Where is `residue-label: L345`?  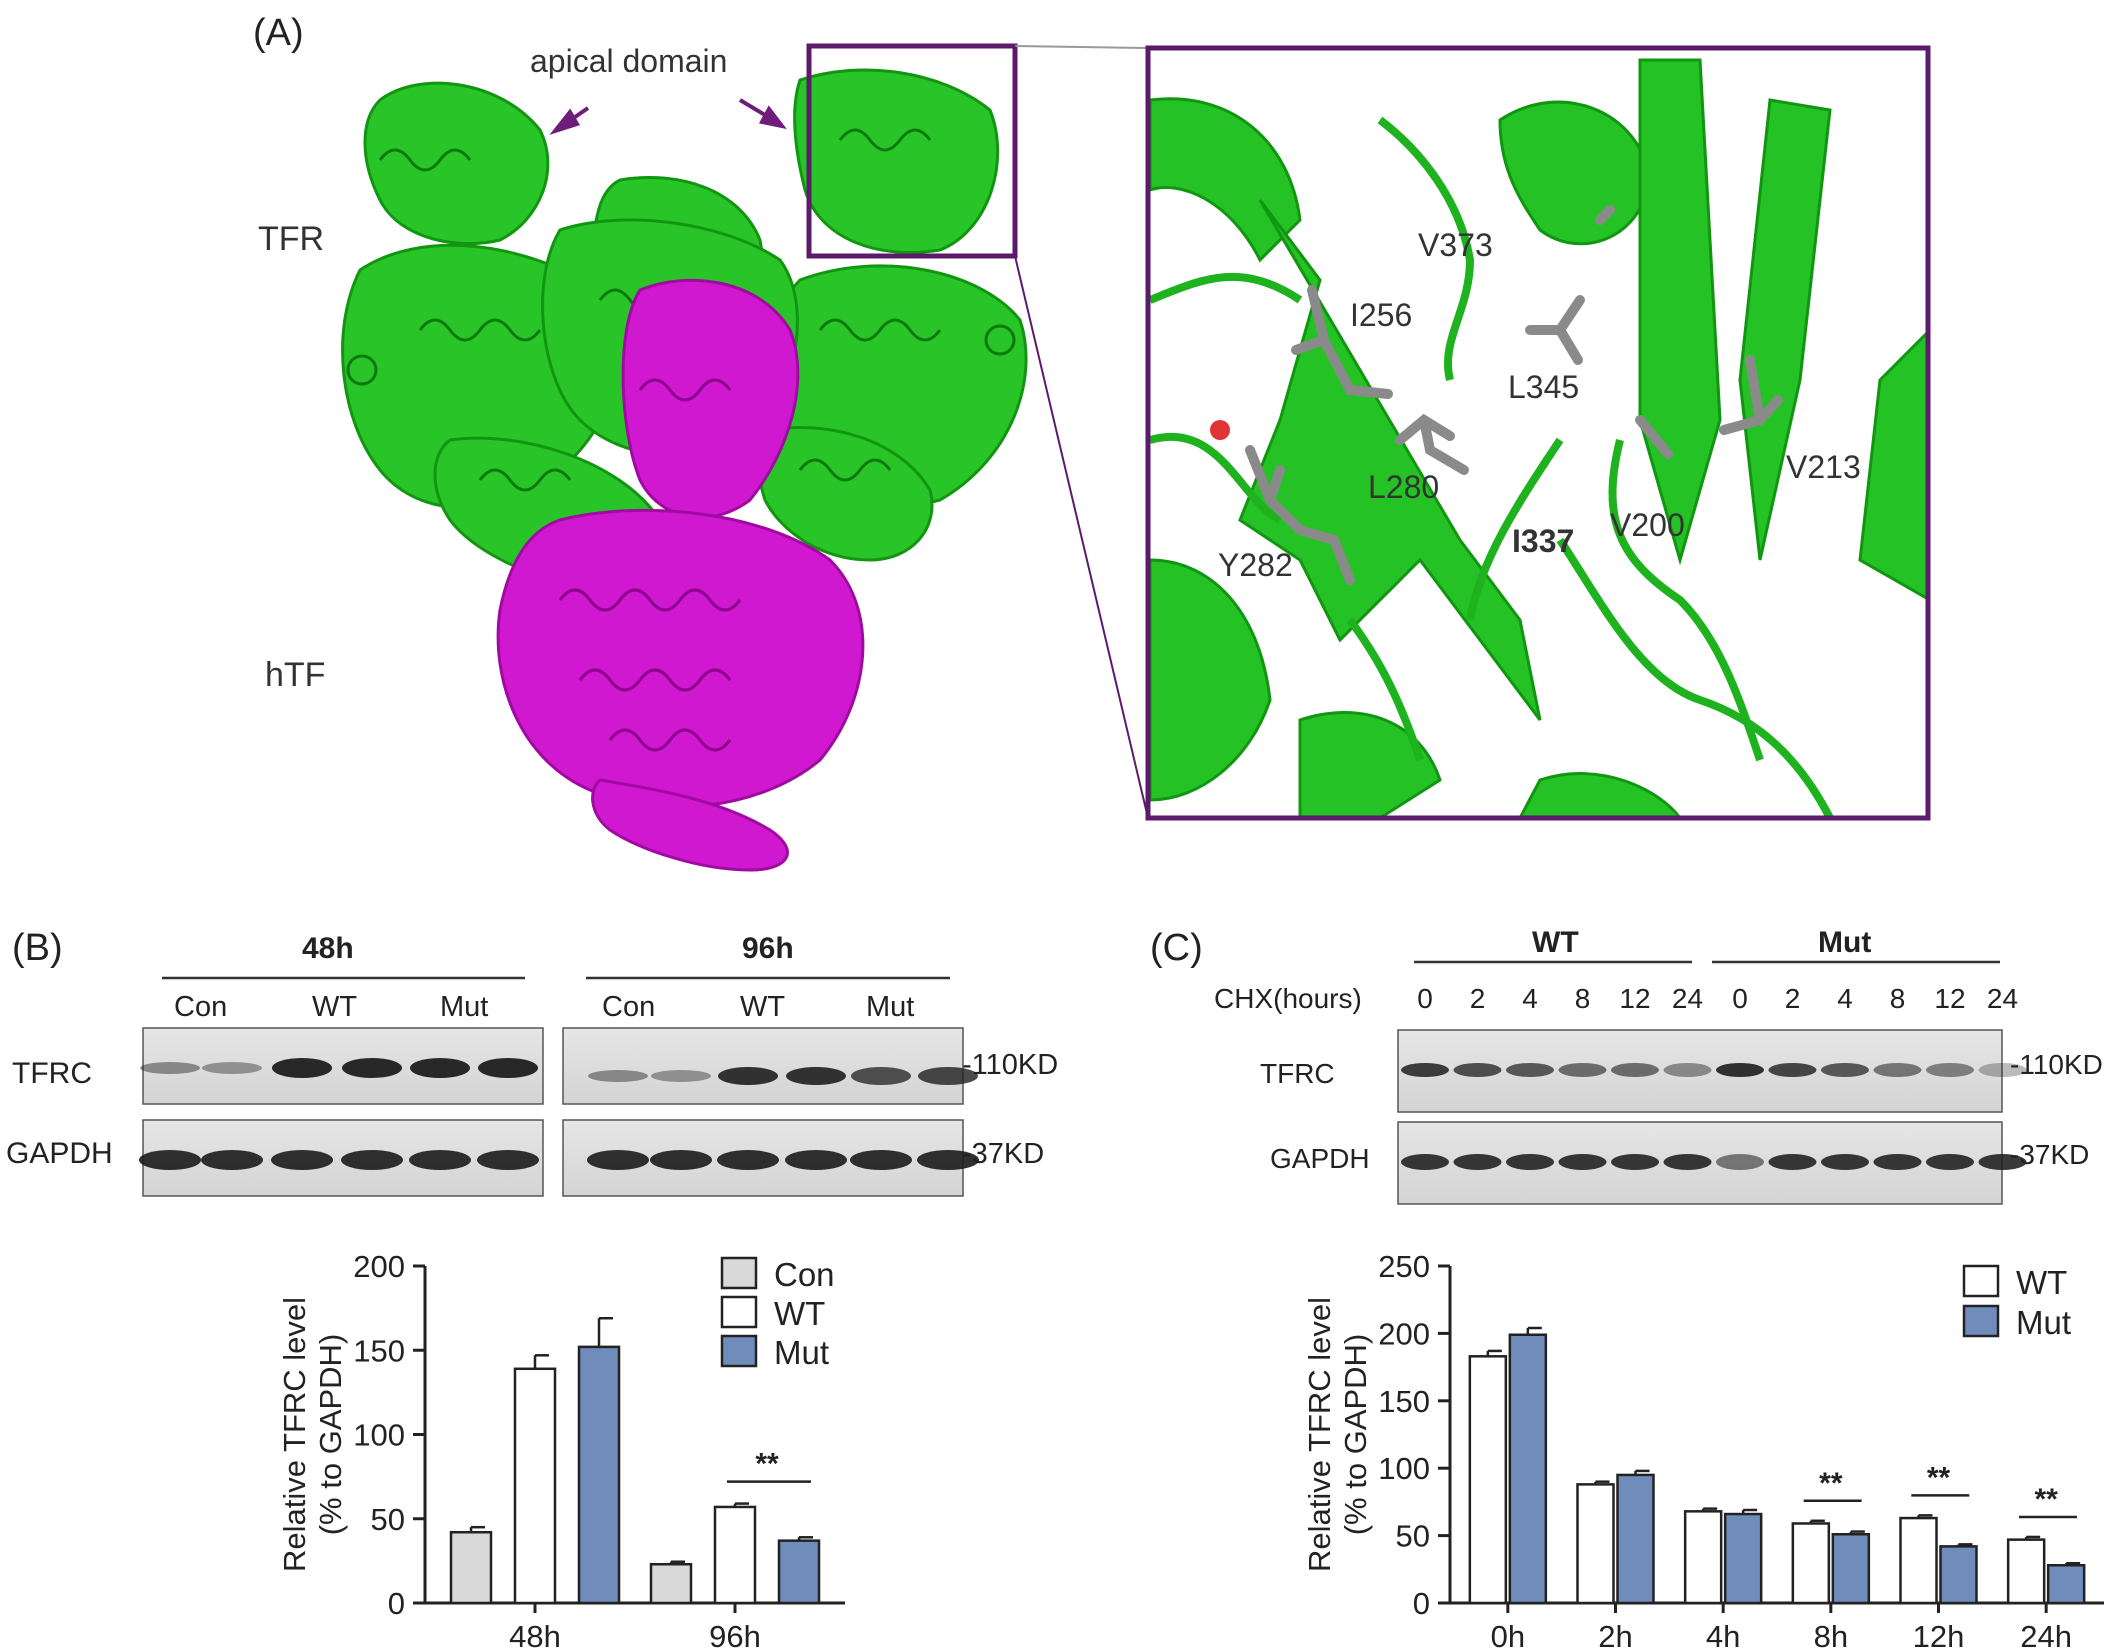
residue-label: L345 is located at coordinates (1543, 387).